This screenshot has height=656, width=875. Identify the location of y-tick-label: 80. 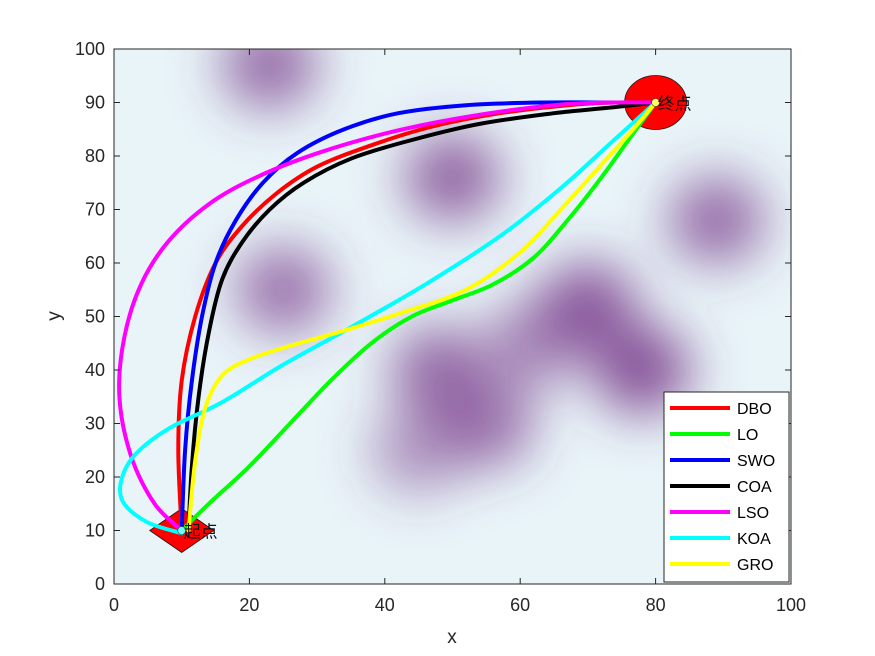
(95, 156).